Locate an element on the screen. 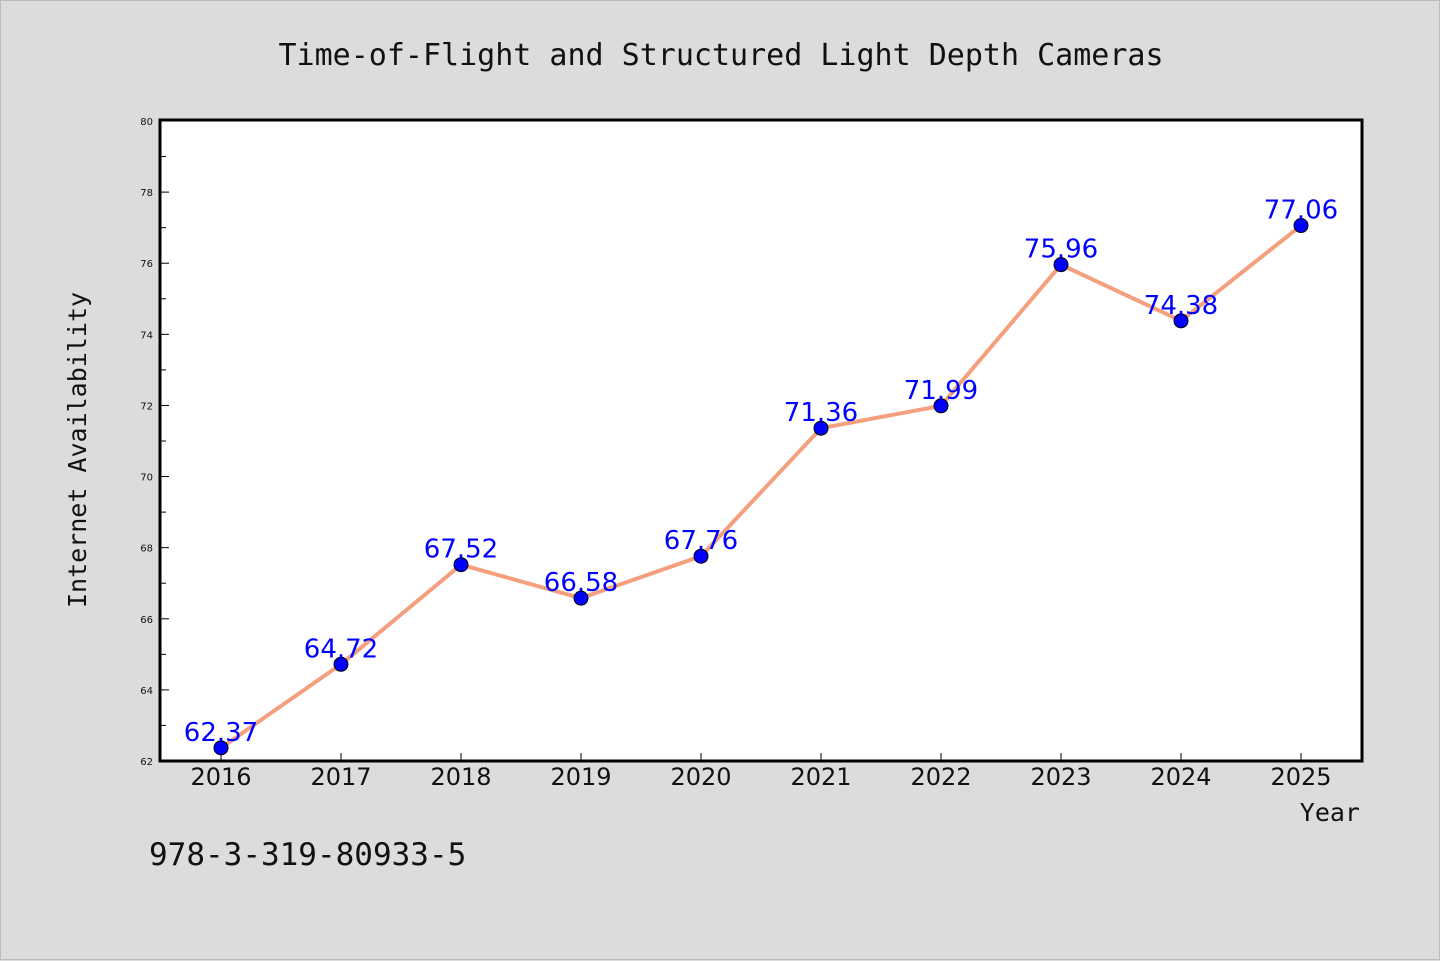 This screenshot has height=961, width=1440. y-tick-label: 62 is located at coordinates (146, 762).